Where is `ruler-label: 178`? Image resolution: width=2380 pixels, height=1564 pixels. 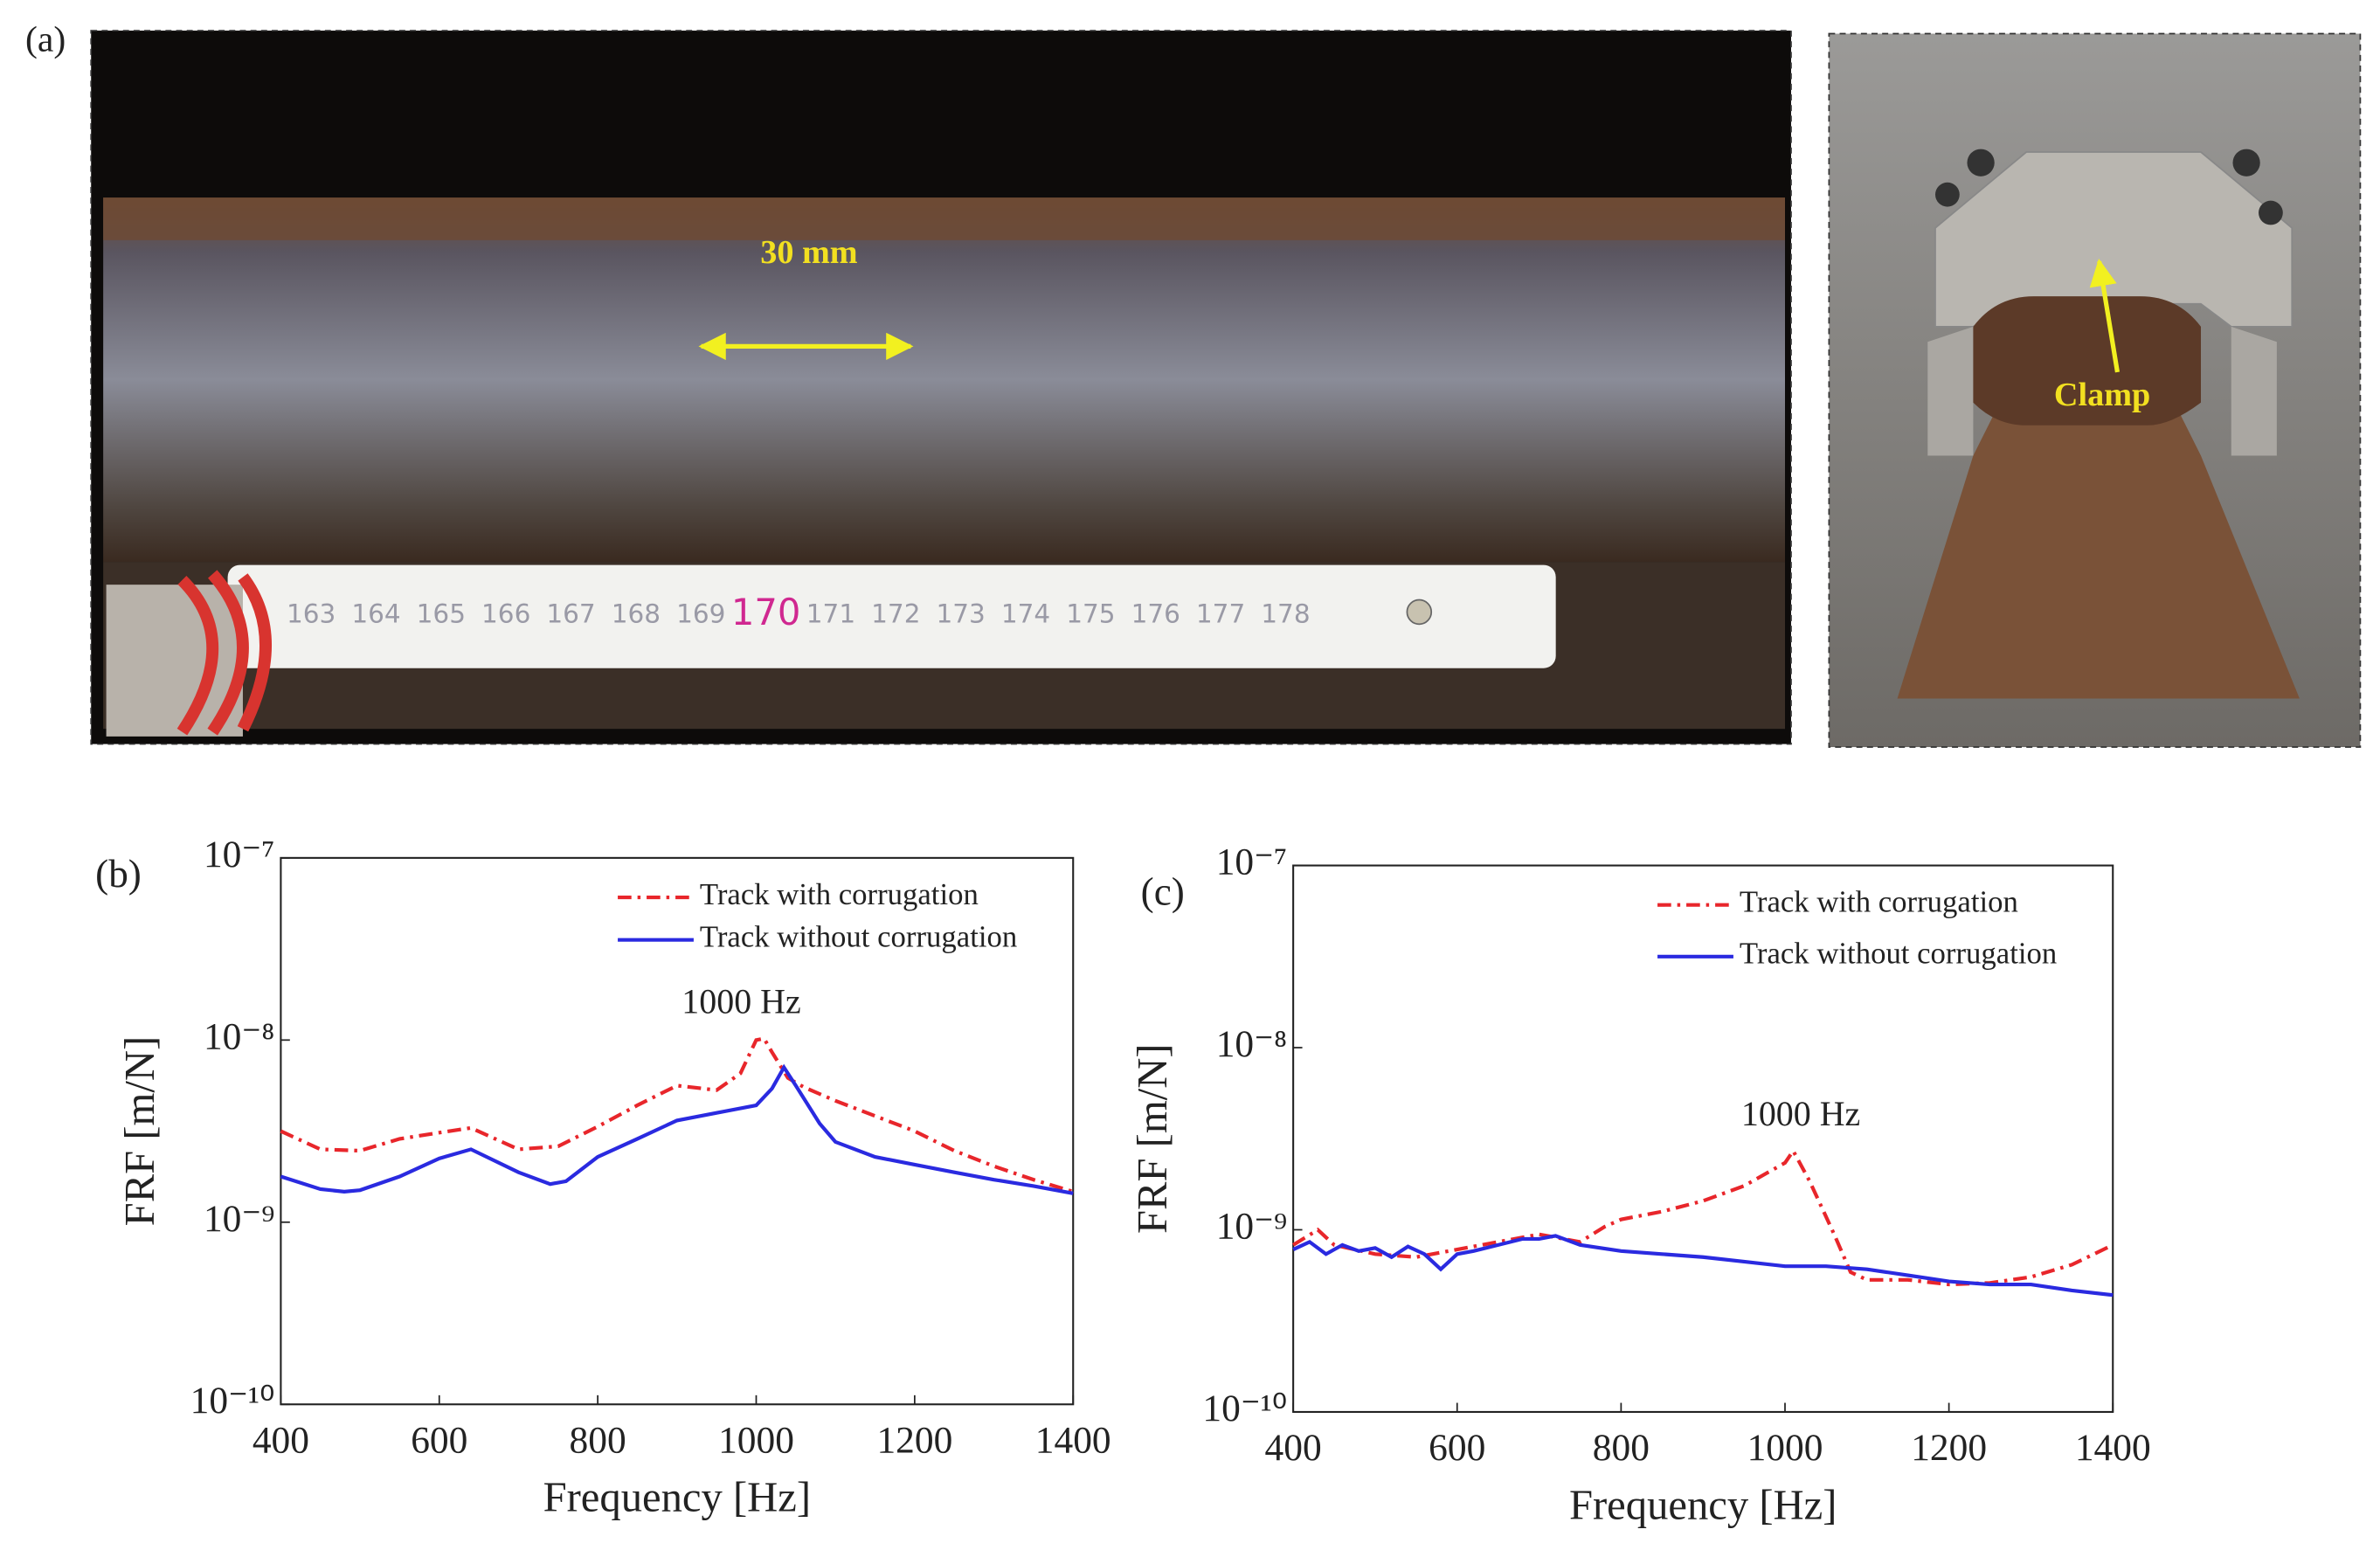 ruler-label: 178 is located at coordinates (1285, 613).